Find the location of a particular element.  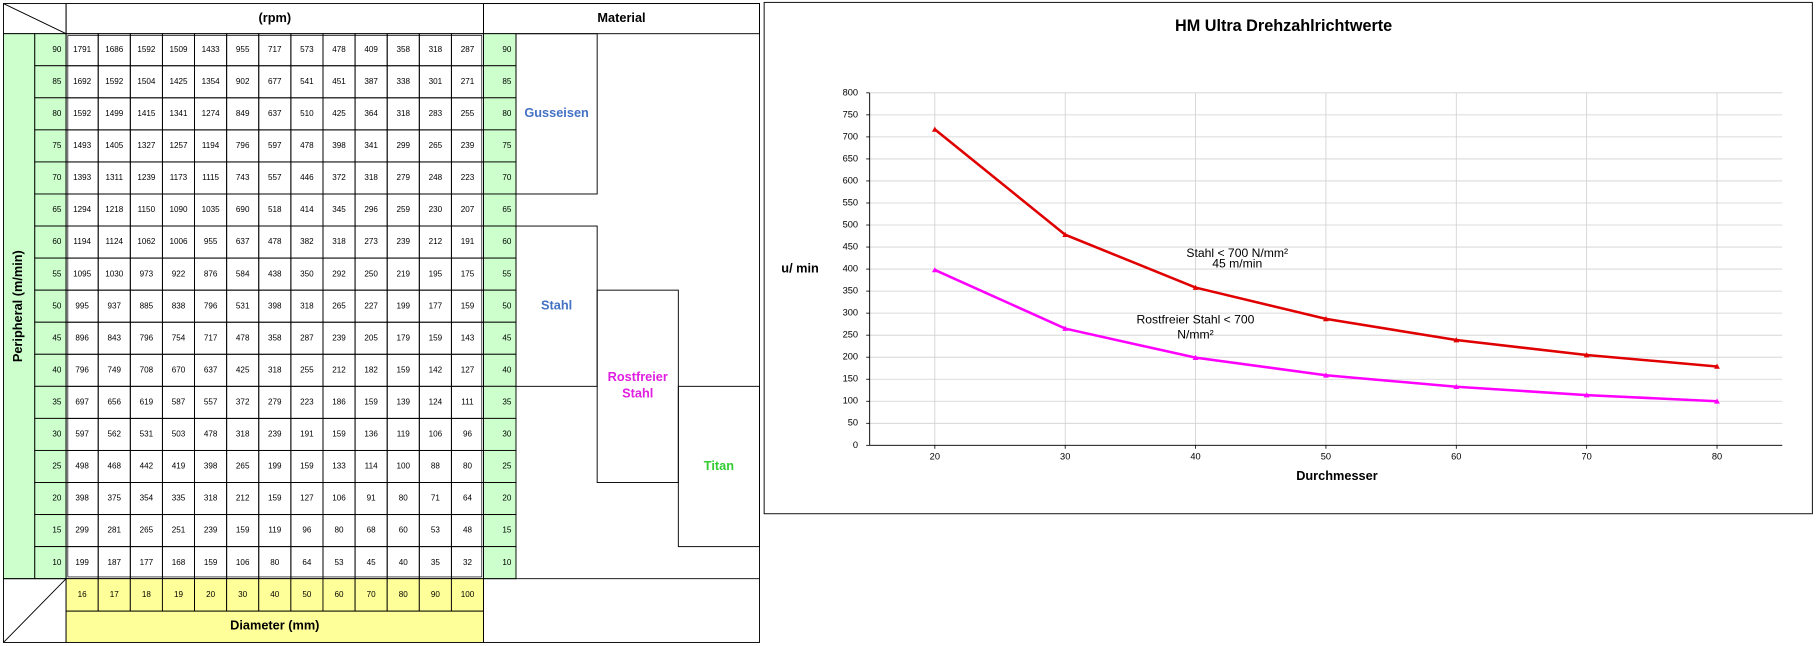

rpm-value: 223 is located at coordinates (468, 177).